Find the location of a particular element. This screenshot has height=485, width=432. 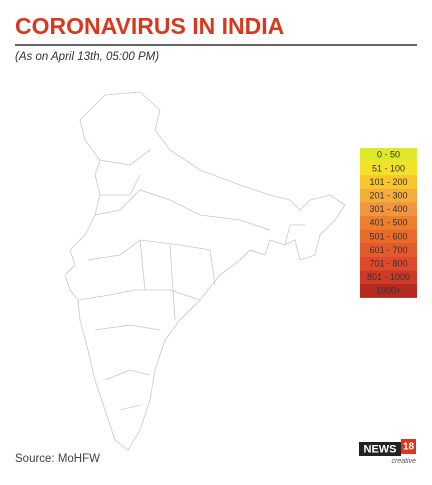

logo-brand-box is located at coordinates (380, 449).